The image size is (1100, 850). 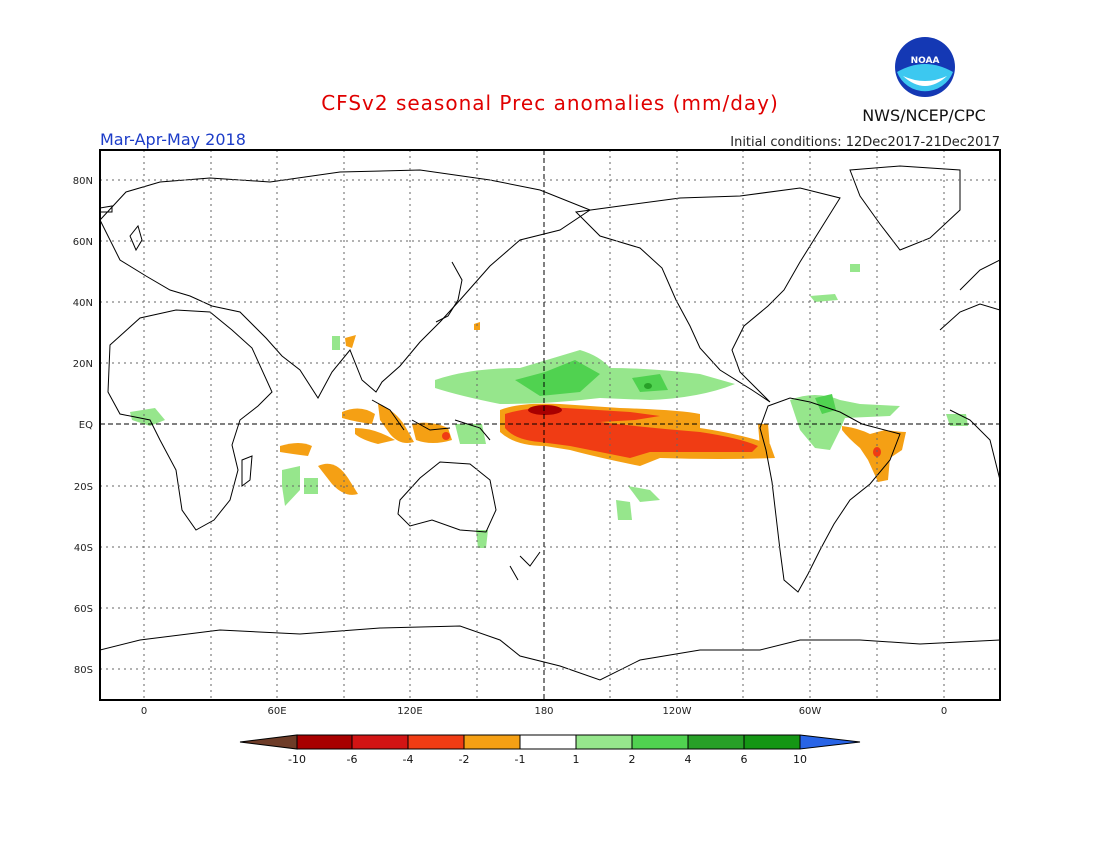 I want to click on uk-coastline, so click(x=136, y=238).